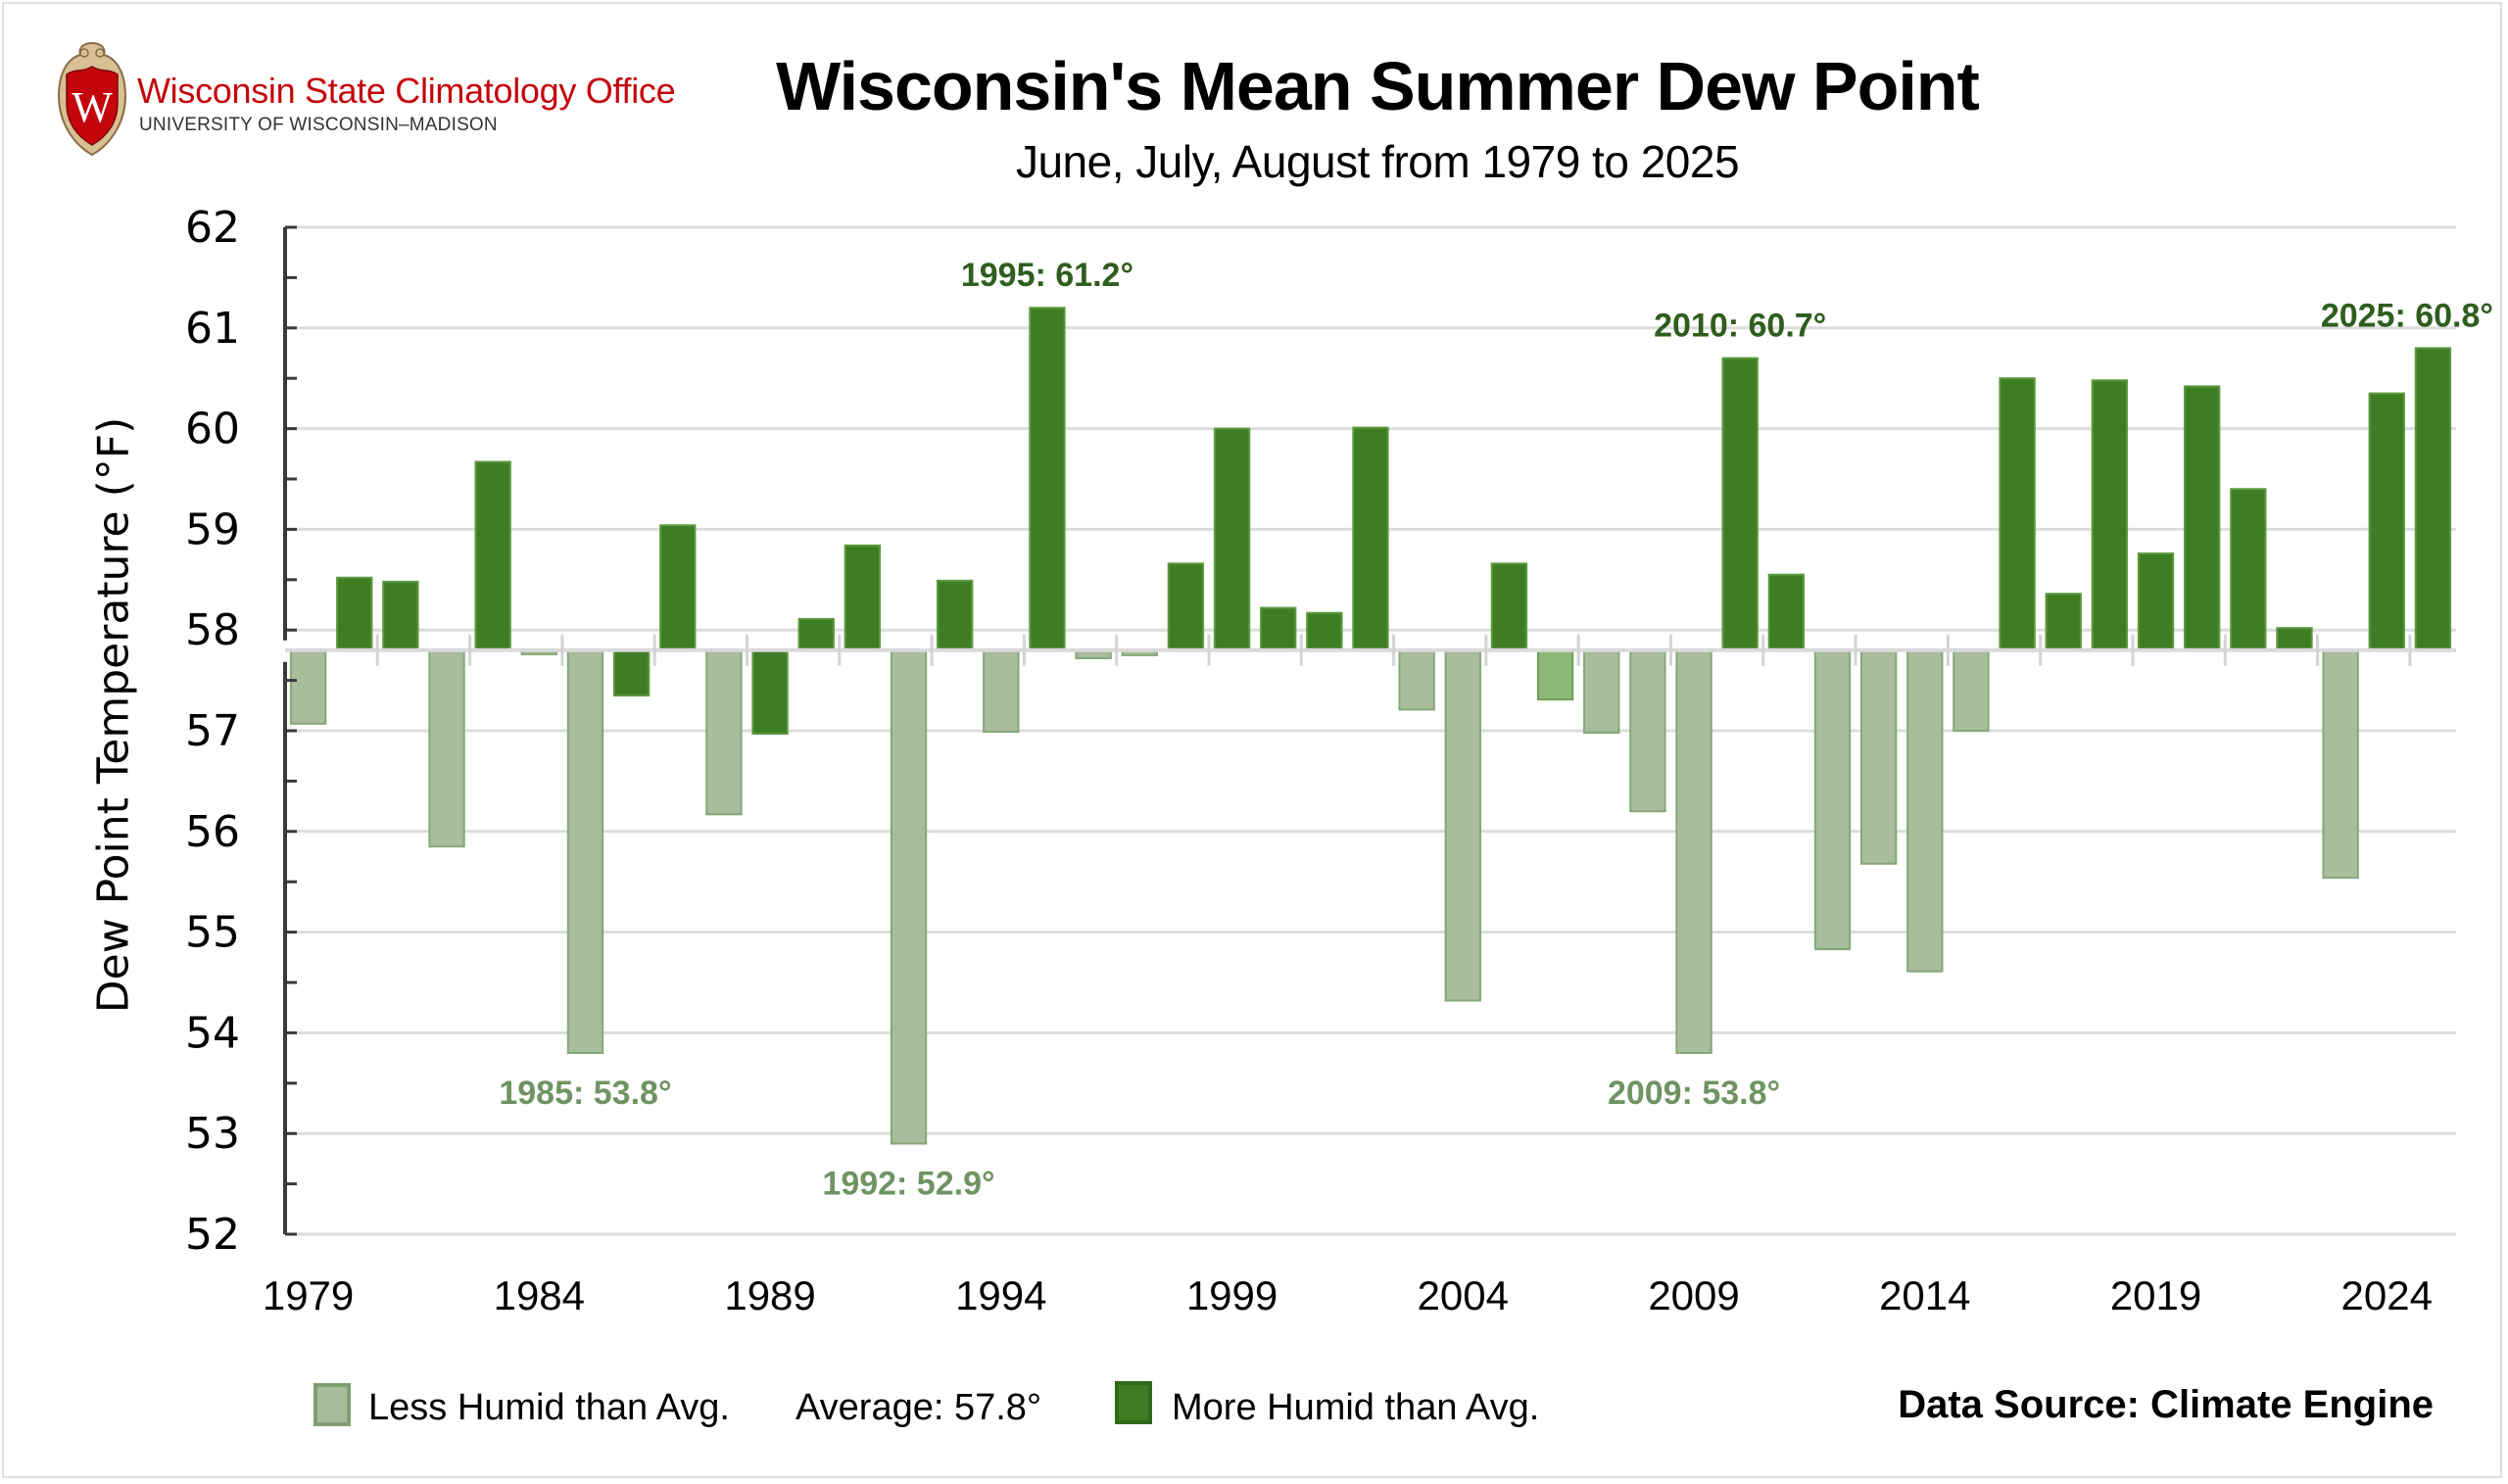  I want to click on bar-2025, so click(2433, 499).